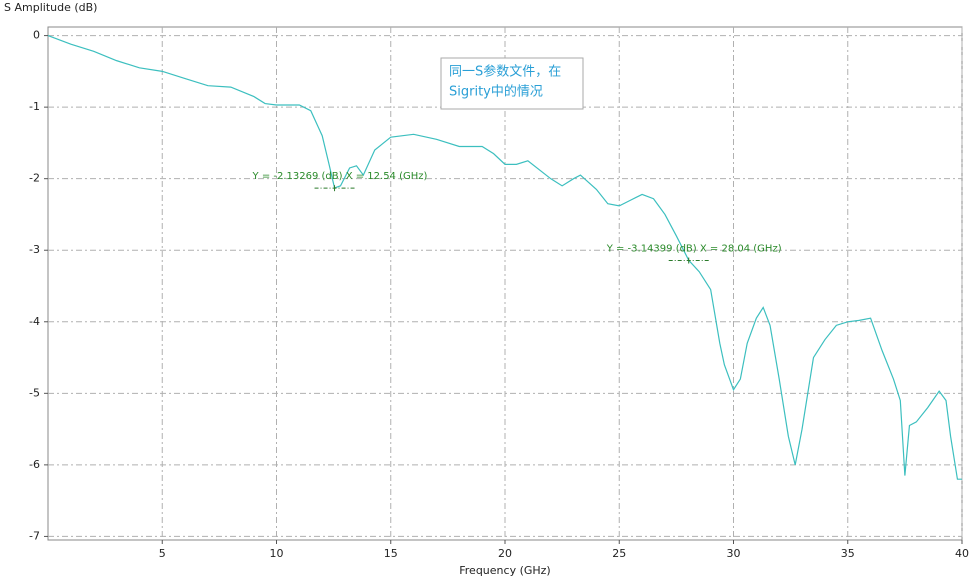 The image size is (976, 583). I want to click on y-axis-title: S Amplitude (dB), so click(50, 7).